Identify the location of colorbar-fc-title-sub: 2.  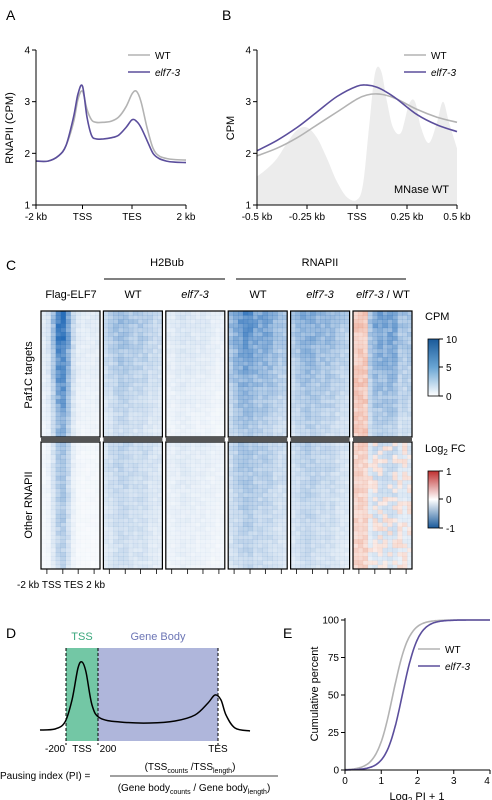
(445, 452).